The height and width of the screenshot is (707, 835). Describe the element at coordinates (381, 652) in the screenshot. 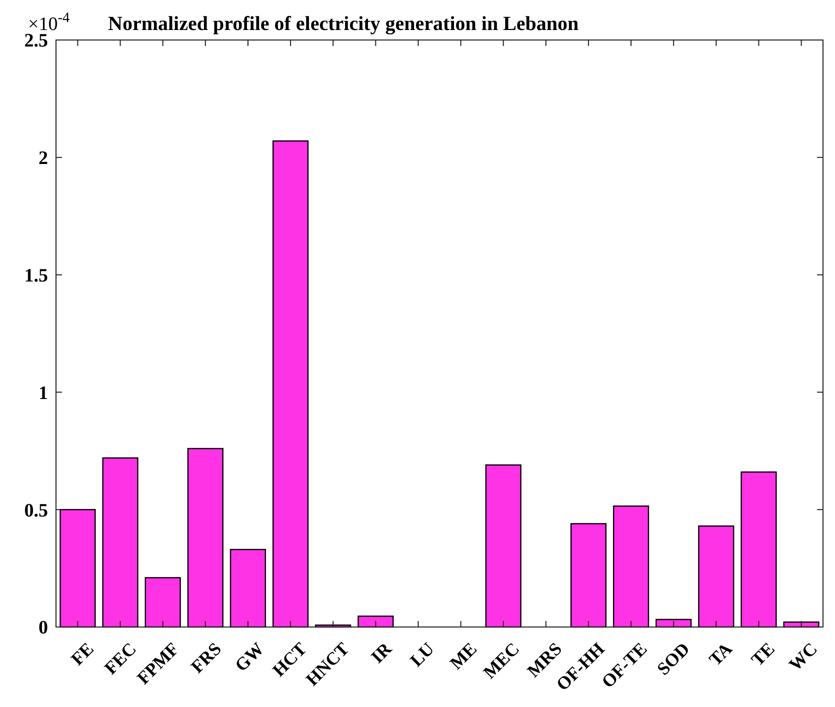

I see `x-tick-label: IR` at that location.